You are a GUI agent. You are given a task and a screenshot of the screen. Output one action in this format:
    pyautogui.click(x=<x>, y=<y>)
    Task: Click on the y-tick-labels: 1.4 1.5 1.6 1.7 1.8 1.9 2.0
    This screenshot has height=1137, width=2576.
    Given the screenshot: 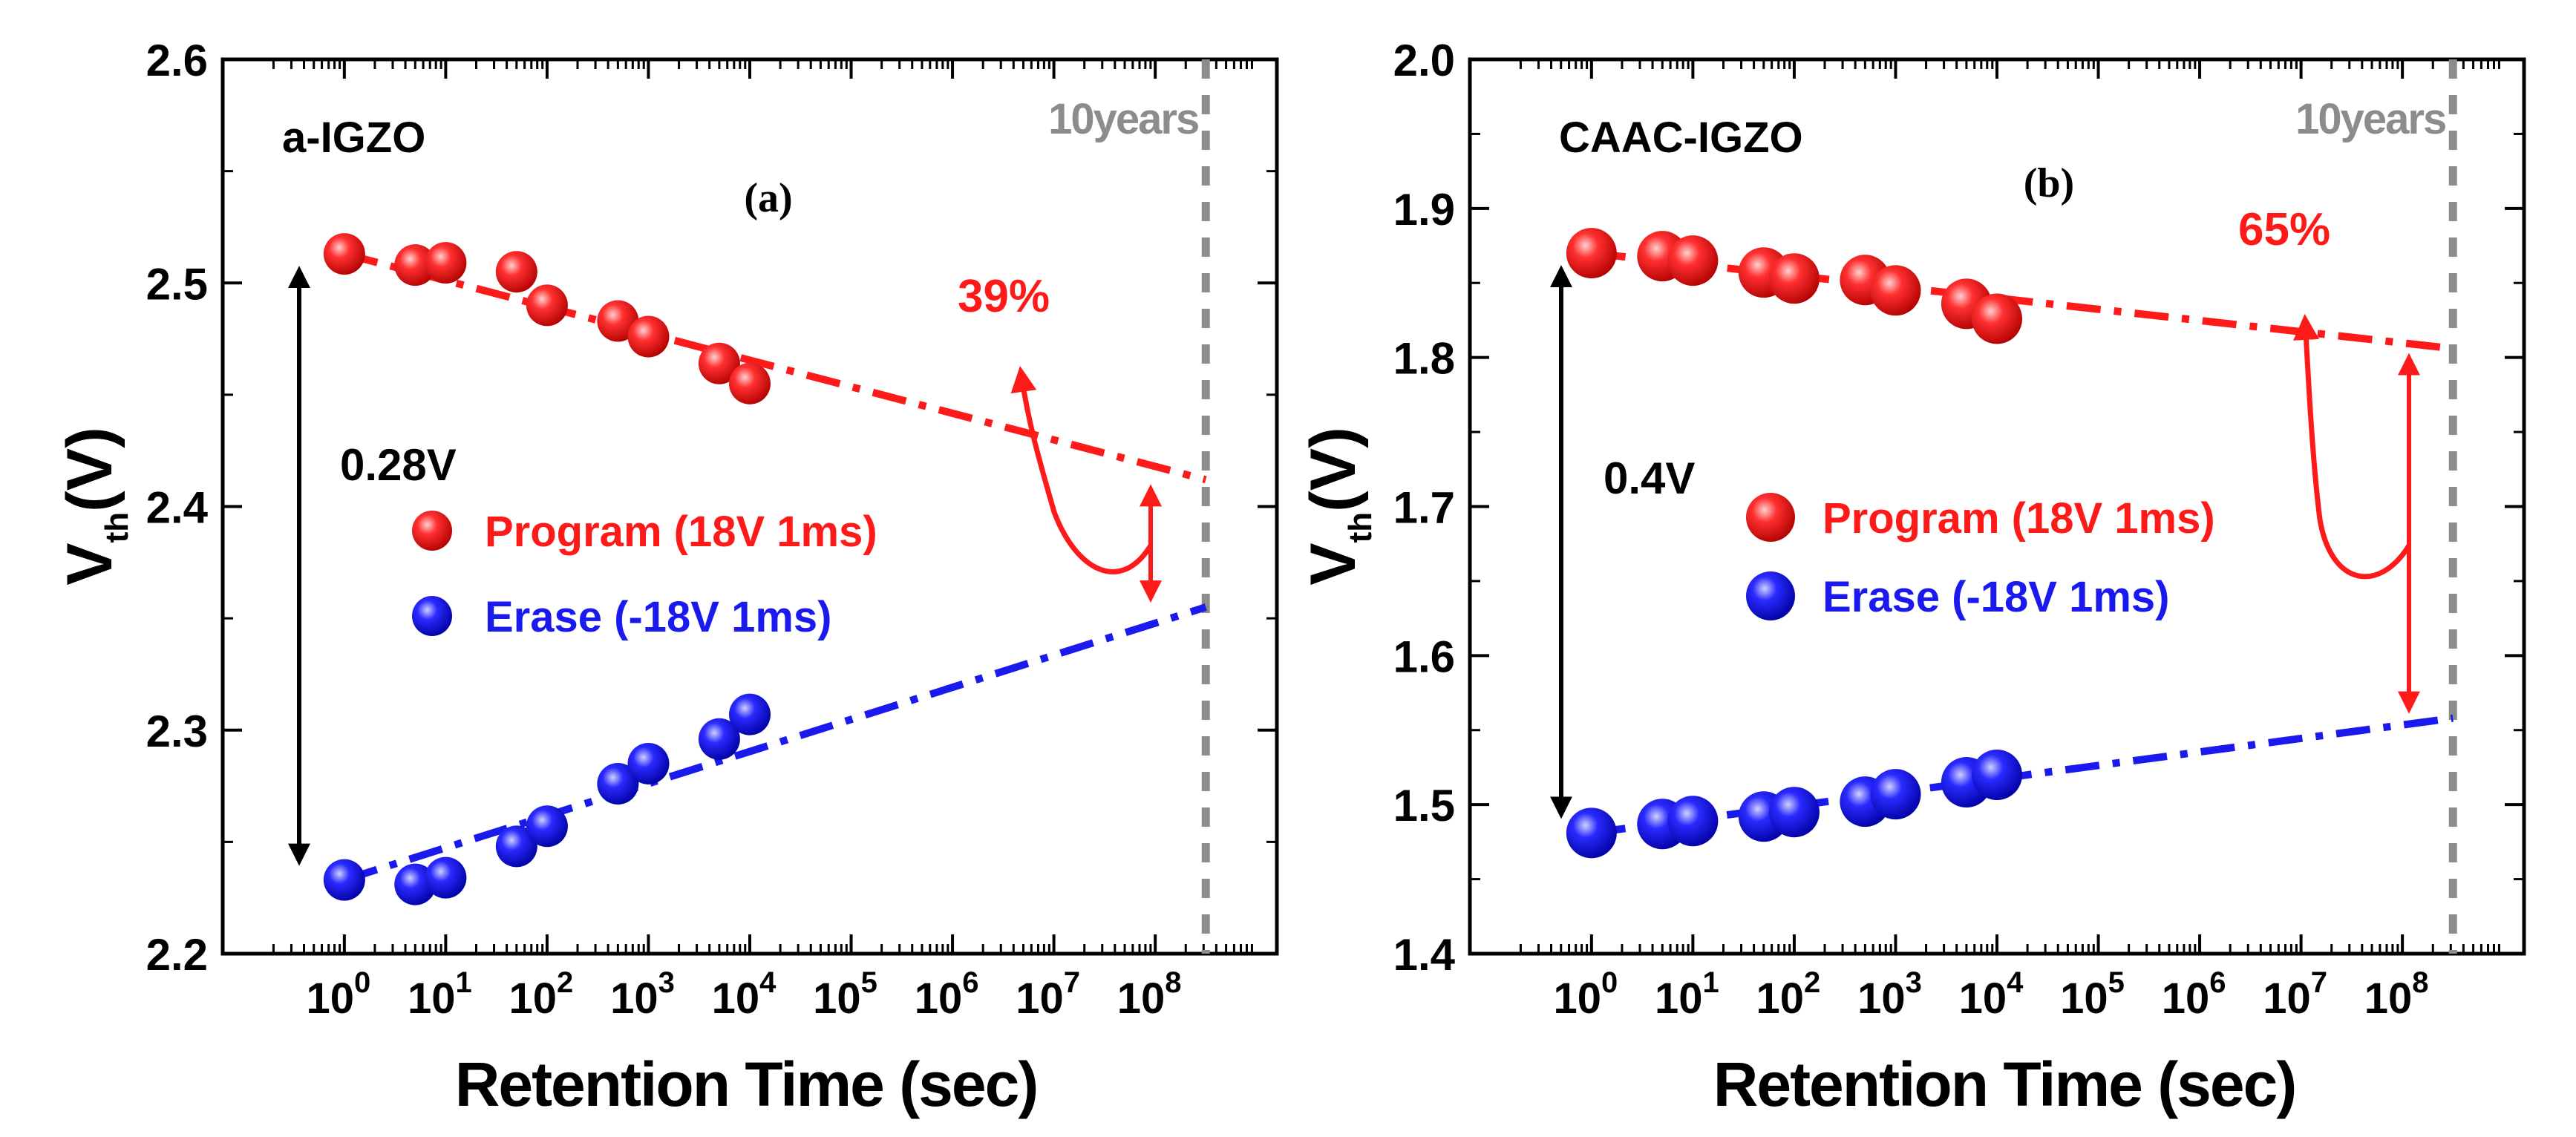 What is the action you would take?
    pyautogui.click(x=1425, y=508)
    